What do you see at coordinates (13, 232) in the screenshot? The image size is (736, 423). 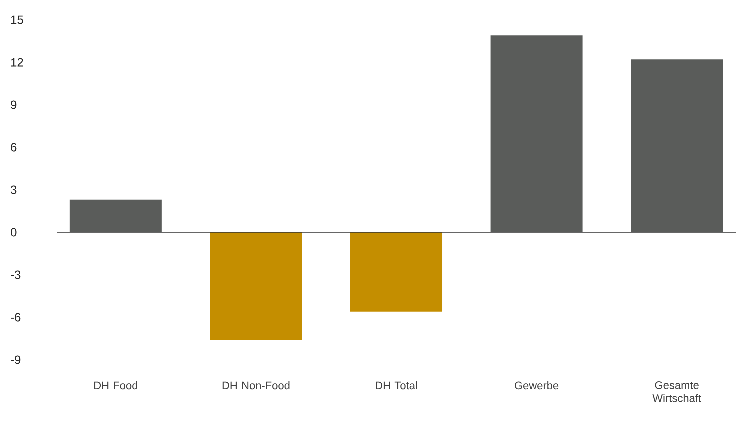 I see `y-tick-label: 0` at bounding box center [13, 232].